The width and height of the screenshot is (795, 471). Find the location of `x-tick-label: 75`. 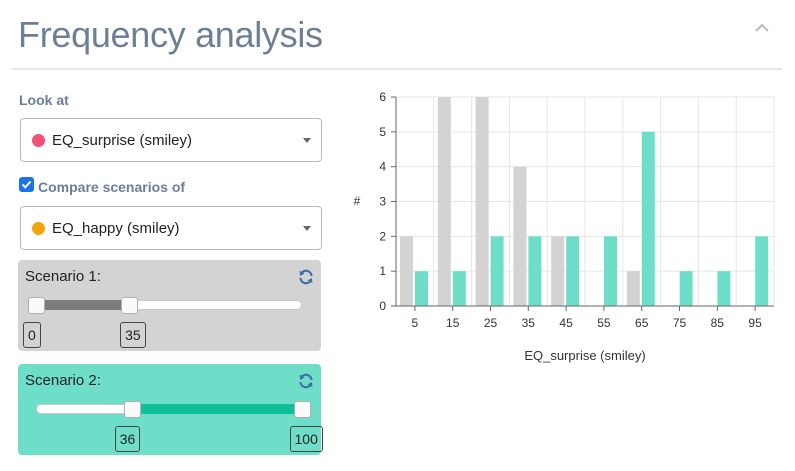

x-tick-label: 75 is located at coordinates (680, 323).